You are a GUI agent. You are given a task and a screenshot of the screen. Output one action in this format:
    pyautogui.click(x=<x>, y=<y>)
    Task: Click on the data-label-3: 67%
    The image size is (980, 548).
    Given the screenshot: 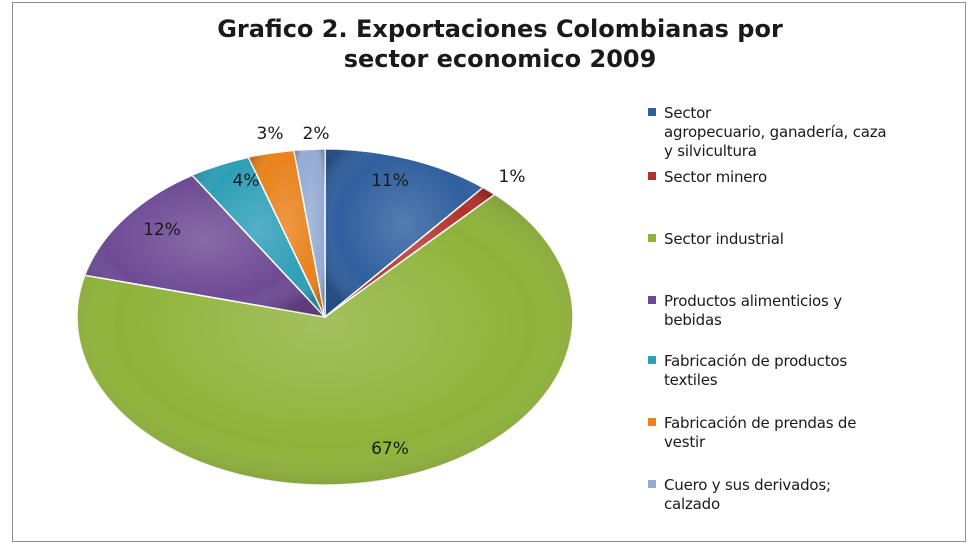 What is the action you would take?
    pyautogui.click(x=390, y=449)
    